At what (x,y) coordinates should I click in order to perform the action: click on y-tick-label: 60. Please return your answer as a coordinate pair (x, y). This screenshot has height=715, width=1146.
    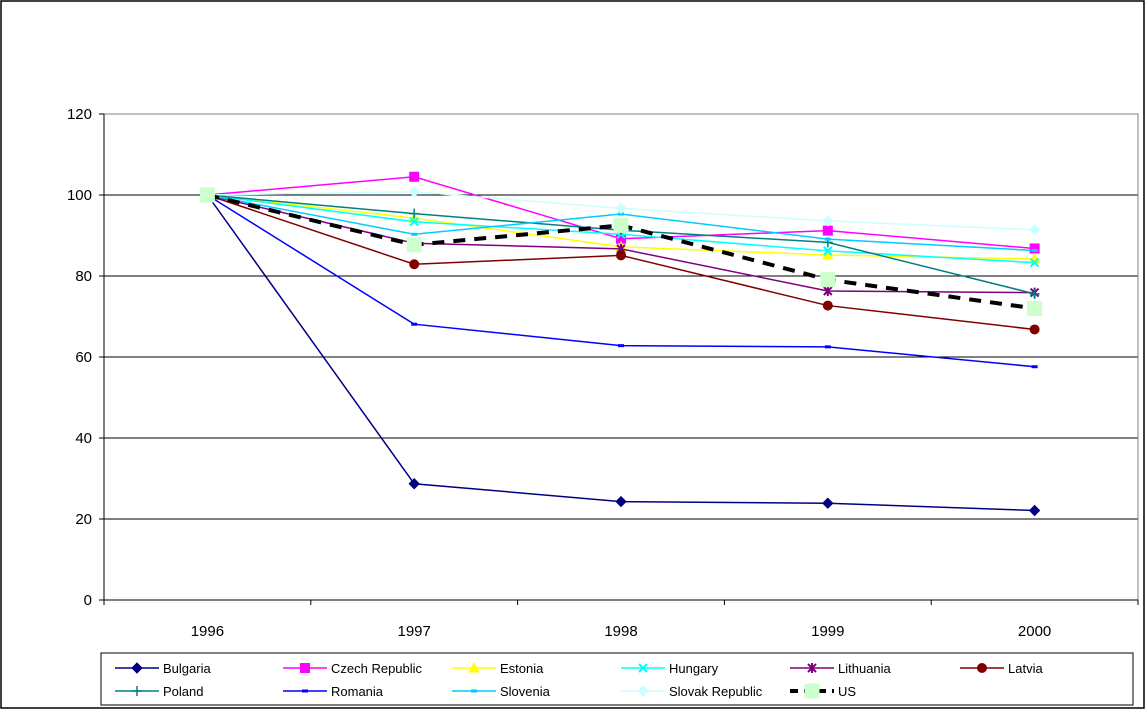
    Looking at the image, I should click on (83, 357).